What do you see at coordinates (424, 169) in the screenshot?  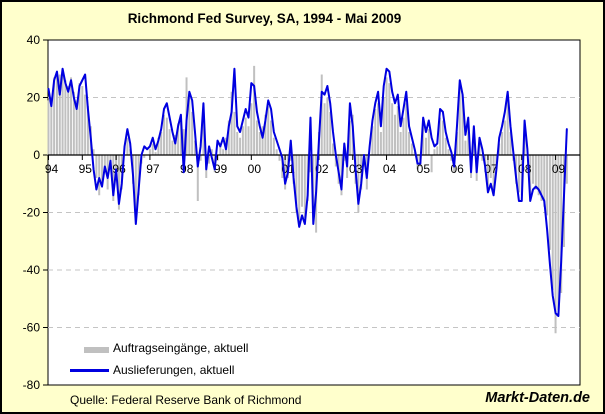 I see `x-tick-label: 05` at bounding box center [424, 169].